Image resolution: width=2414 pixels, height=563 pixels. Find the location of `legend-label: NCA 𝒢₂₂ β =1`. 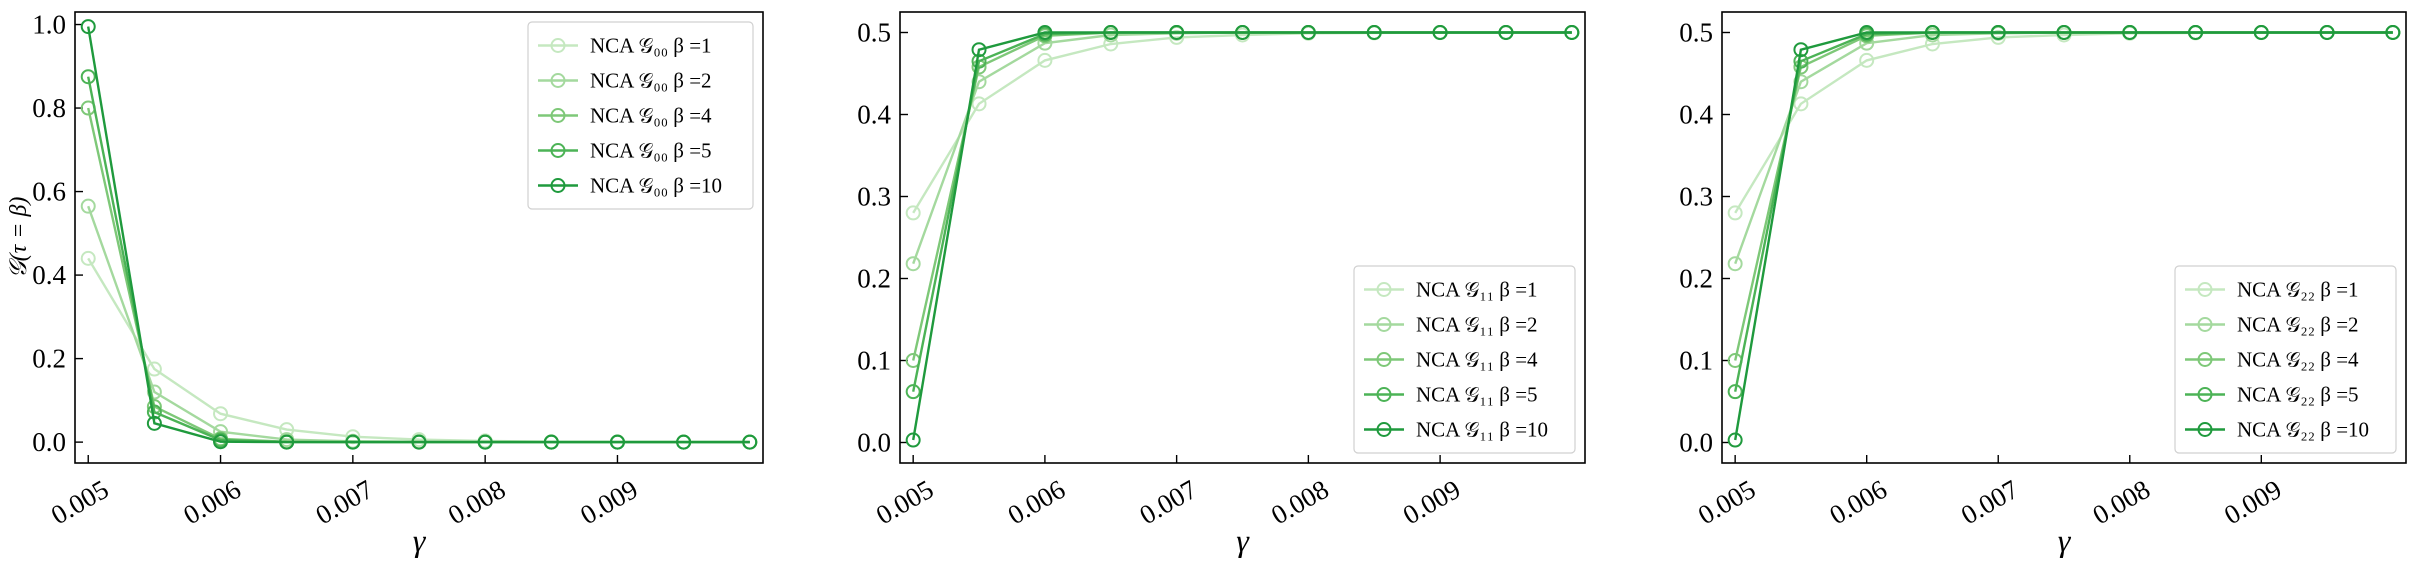

legend-label: NCA 𝒢₂₂ β =1 is located at coordinates (2298, 290).